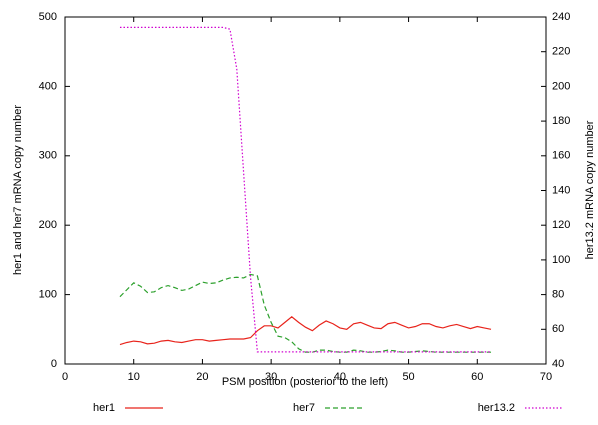 The image size is (598, 425). I want to click on y-tick-label: 100, so click(48, 295).